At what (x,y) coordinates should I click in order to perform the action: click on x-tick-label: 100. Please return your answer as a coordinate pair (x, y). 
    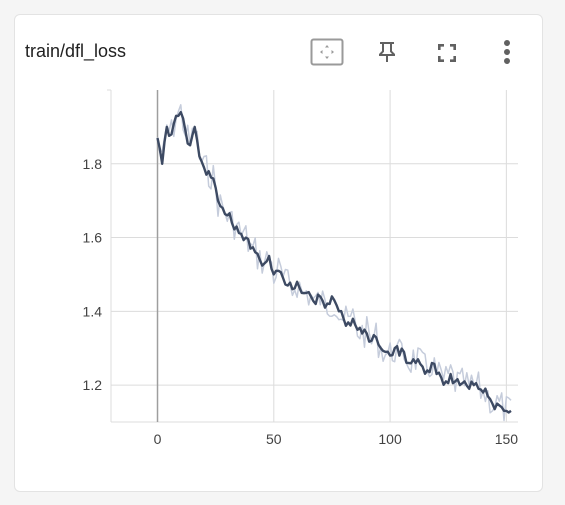
    Looking at the image, I should click on (390, 439).